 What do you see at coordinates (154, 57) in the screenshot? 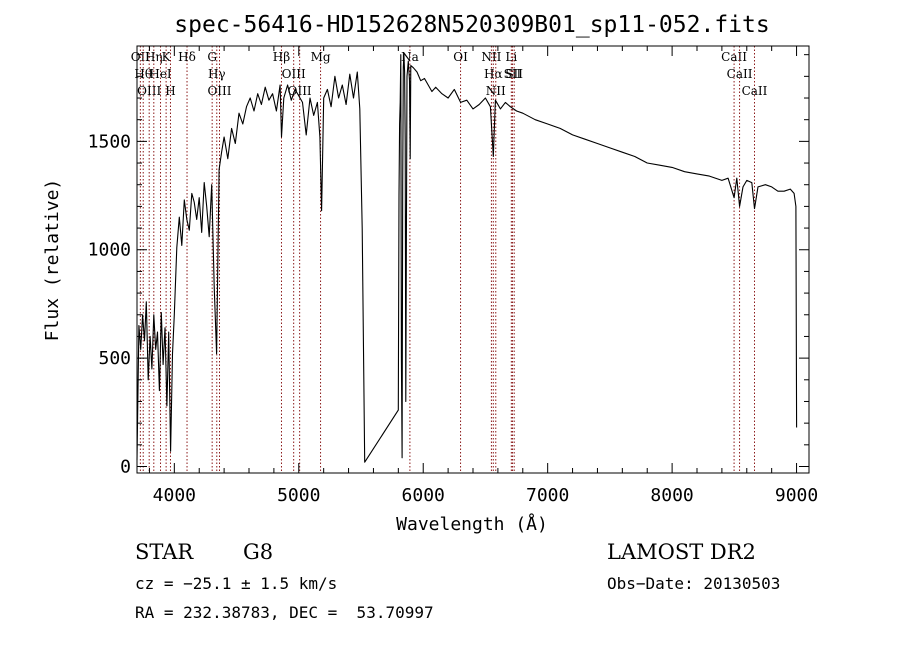
I see `line-marker-label: Hη` at bounding box center [154, 57].